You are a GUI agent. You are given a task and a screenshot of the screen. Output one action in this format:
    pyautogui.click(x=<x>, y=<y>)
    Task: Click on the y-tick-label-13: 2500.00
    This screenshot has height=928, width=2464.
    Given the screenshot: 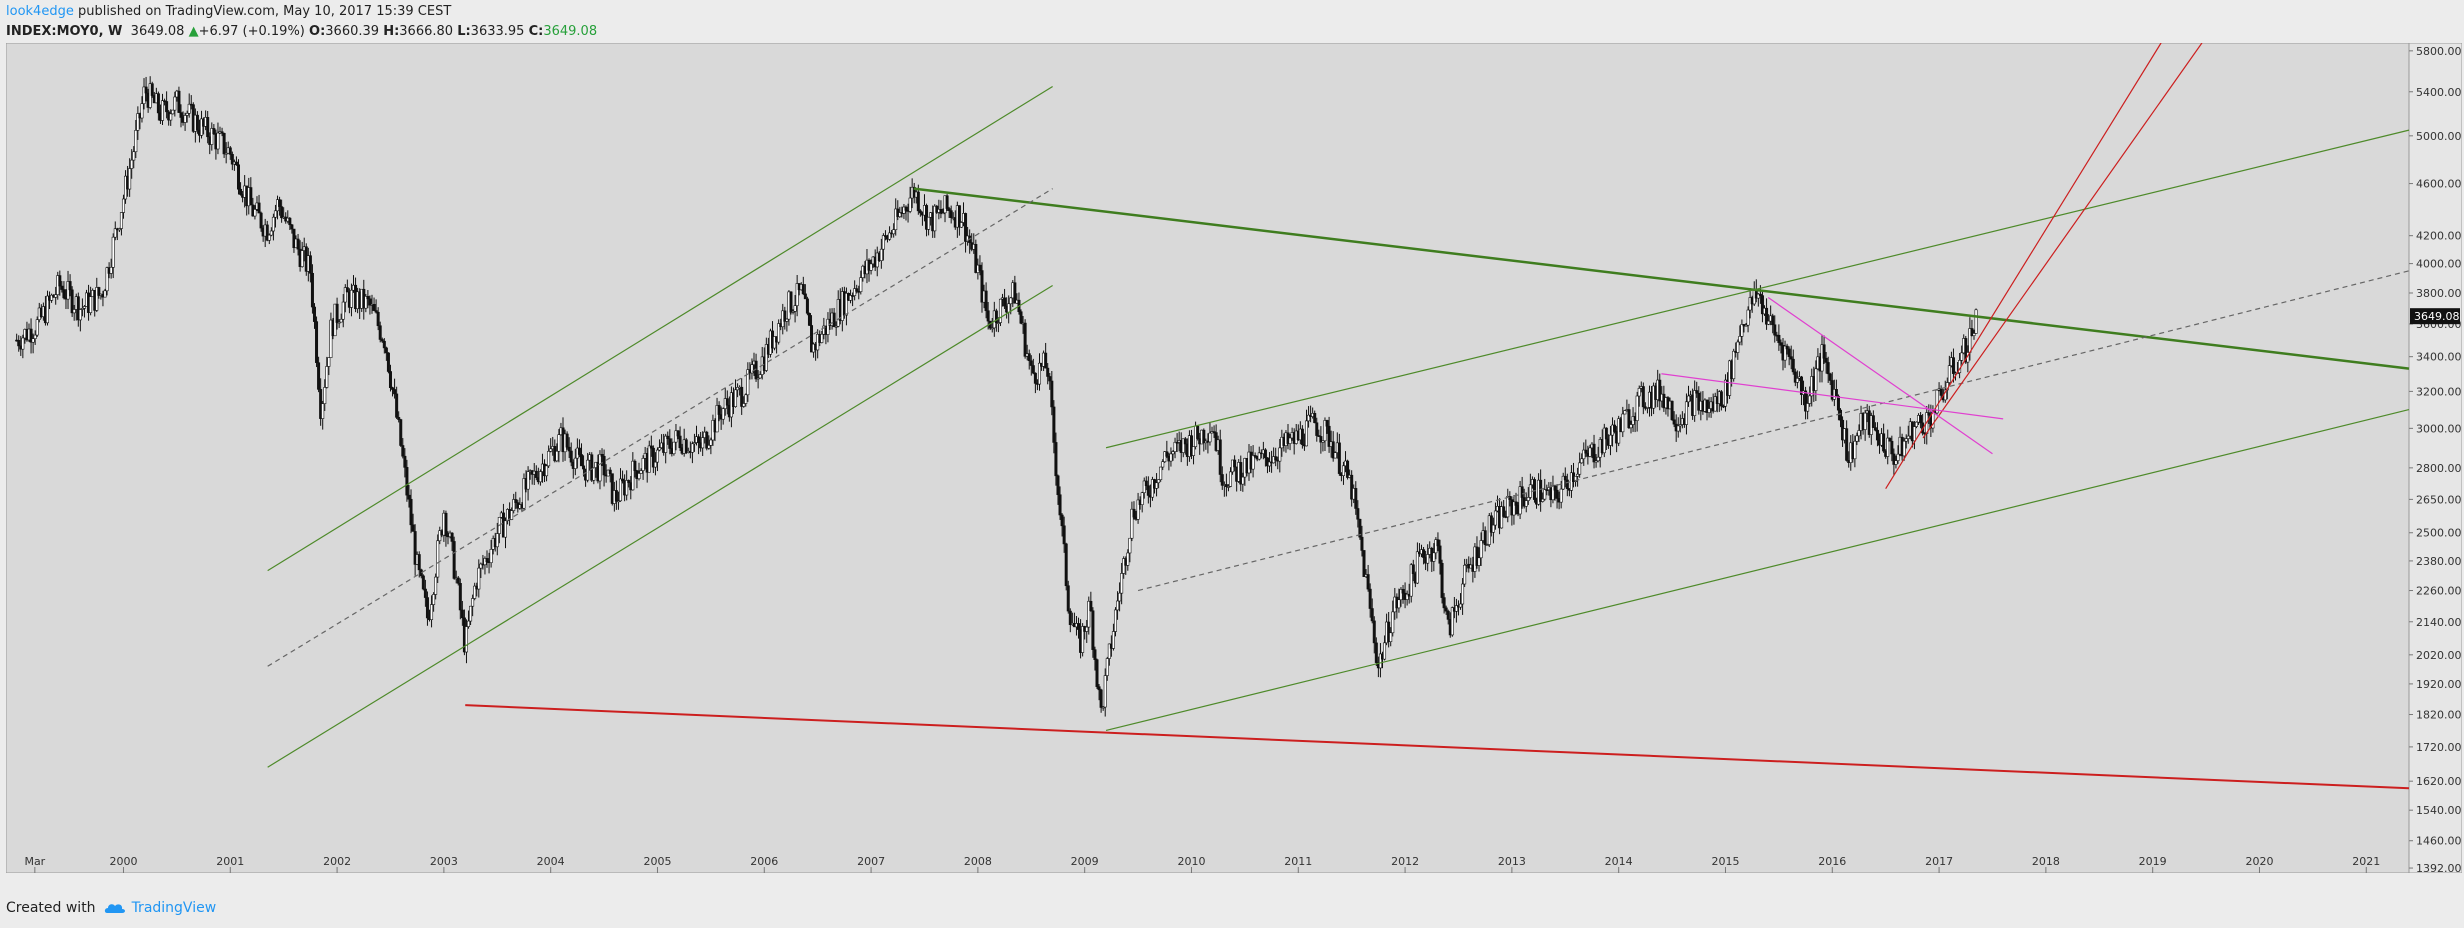 What is the action you would take?
    pyautogui.click(x=2439, y=533)
    